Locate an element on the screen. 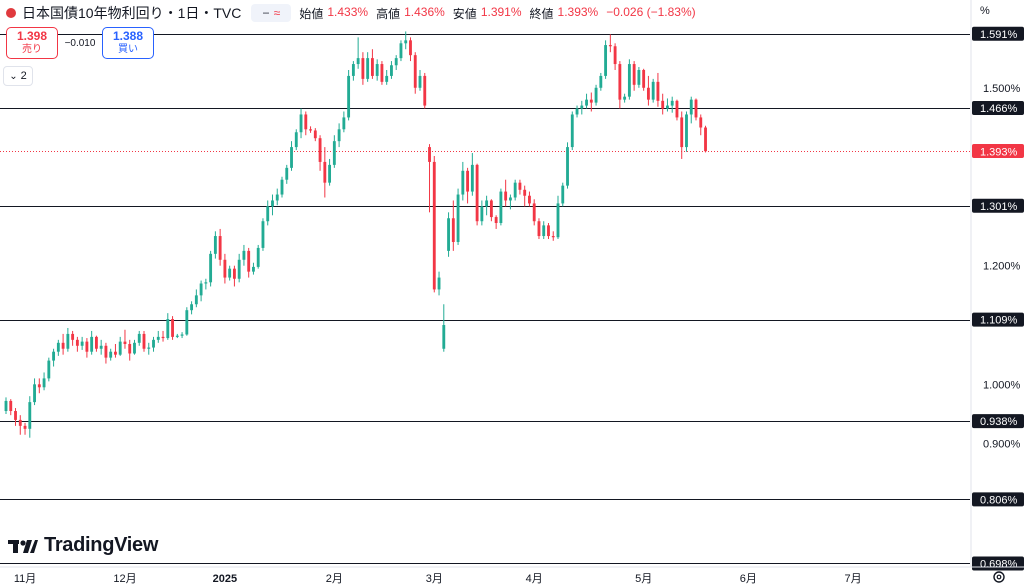  last-price-badge is located at coordinates (998, 151).